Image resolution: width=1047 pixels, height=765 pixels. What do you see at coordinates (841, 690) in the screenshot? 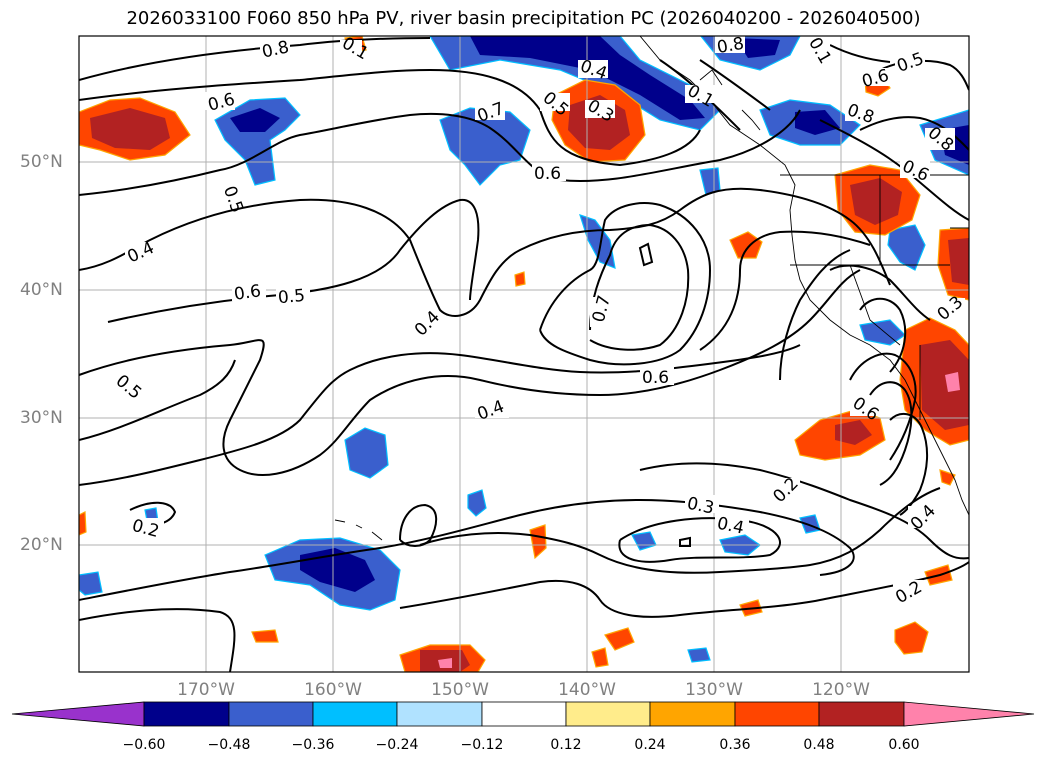
I see `lon-label: 120°W` at bounding box center [841, 690].